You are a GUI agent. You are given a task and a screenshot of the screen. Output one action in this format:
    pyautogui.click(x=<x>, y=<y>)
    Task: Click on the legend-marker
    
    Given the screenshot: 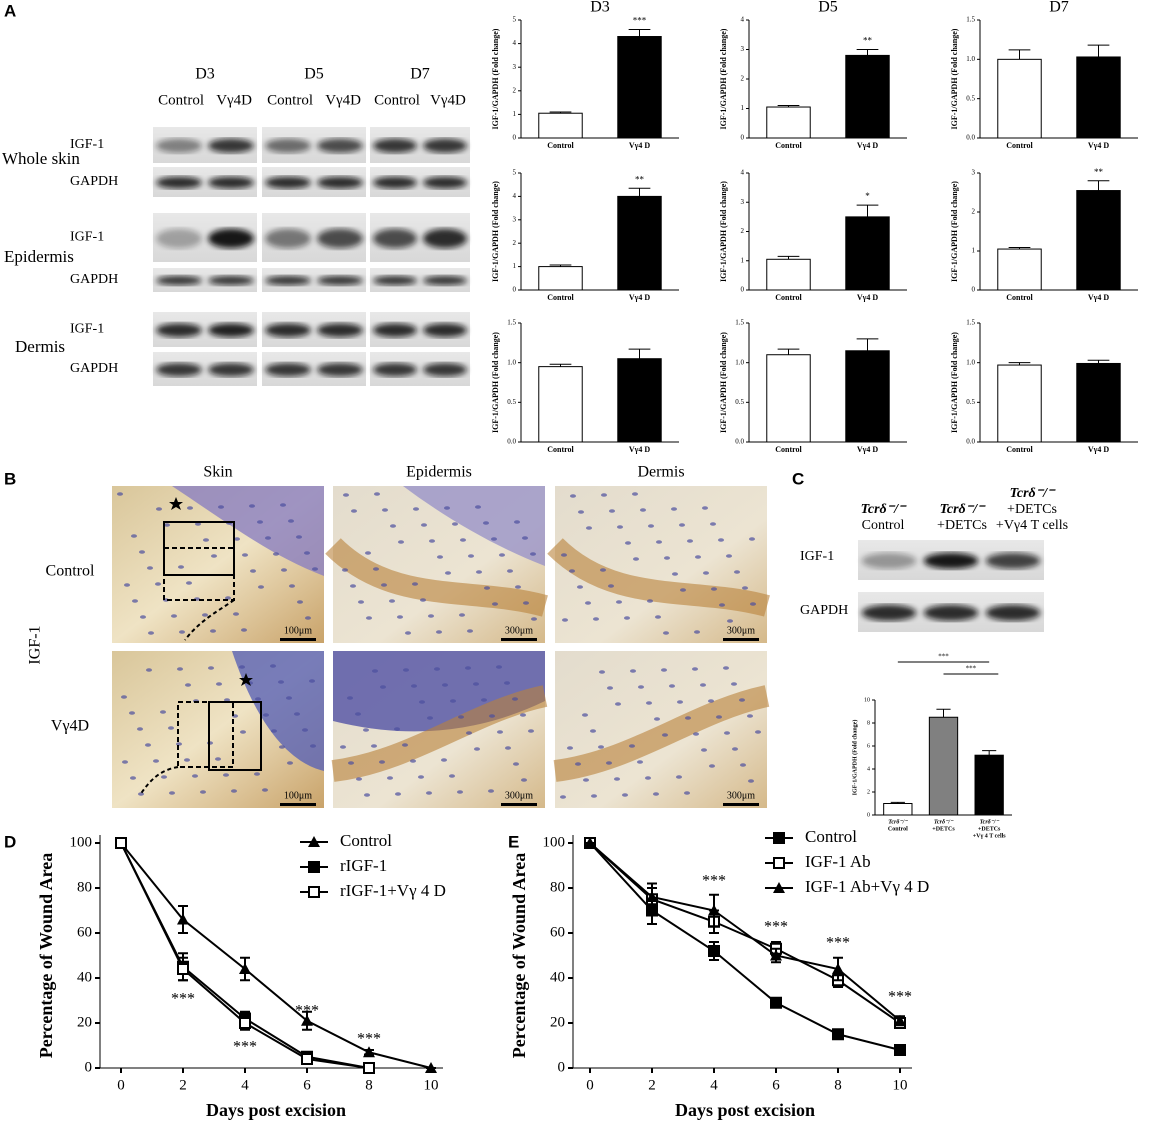 What is the action you would take?
    pyautogui.click(x=779, y=887)
    